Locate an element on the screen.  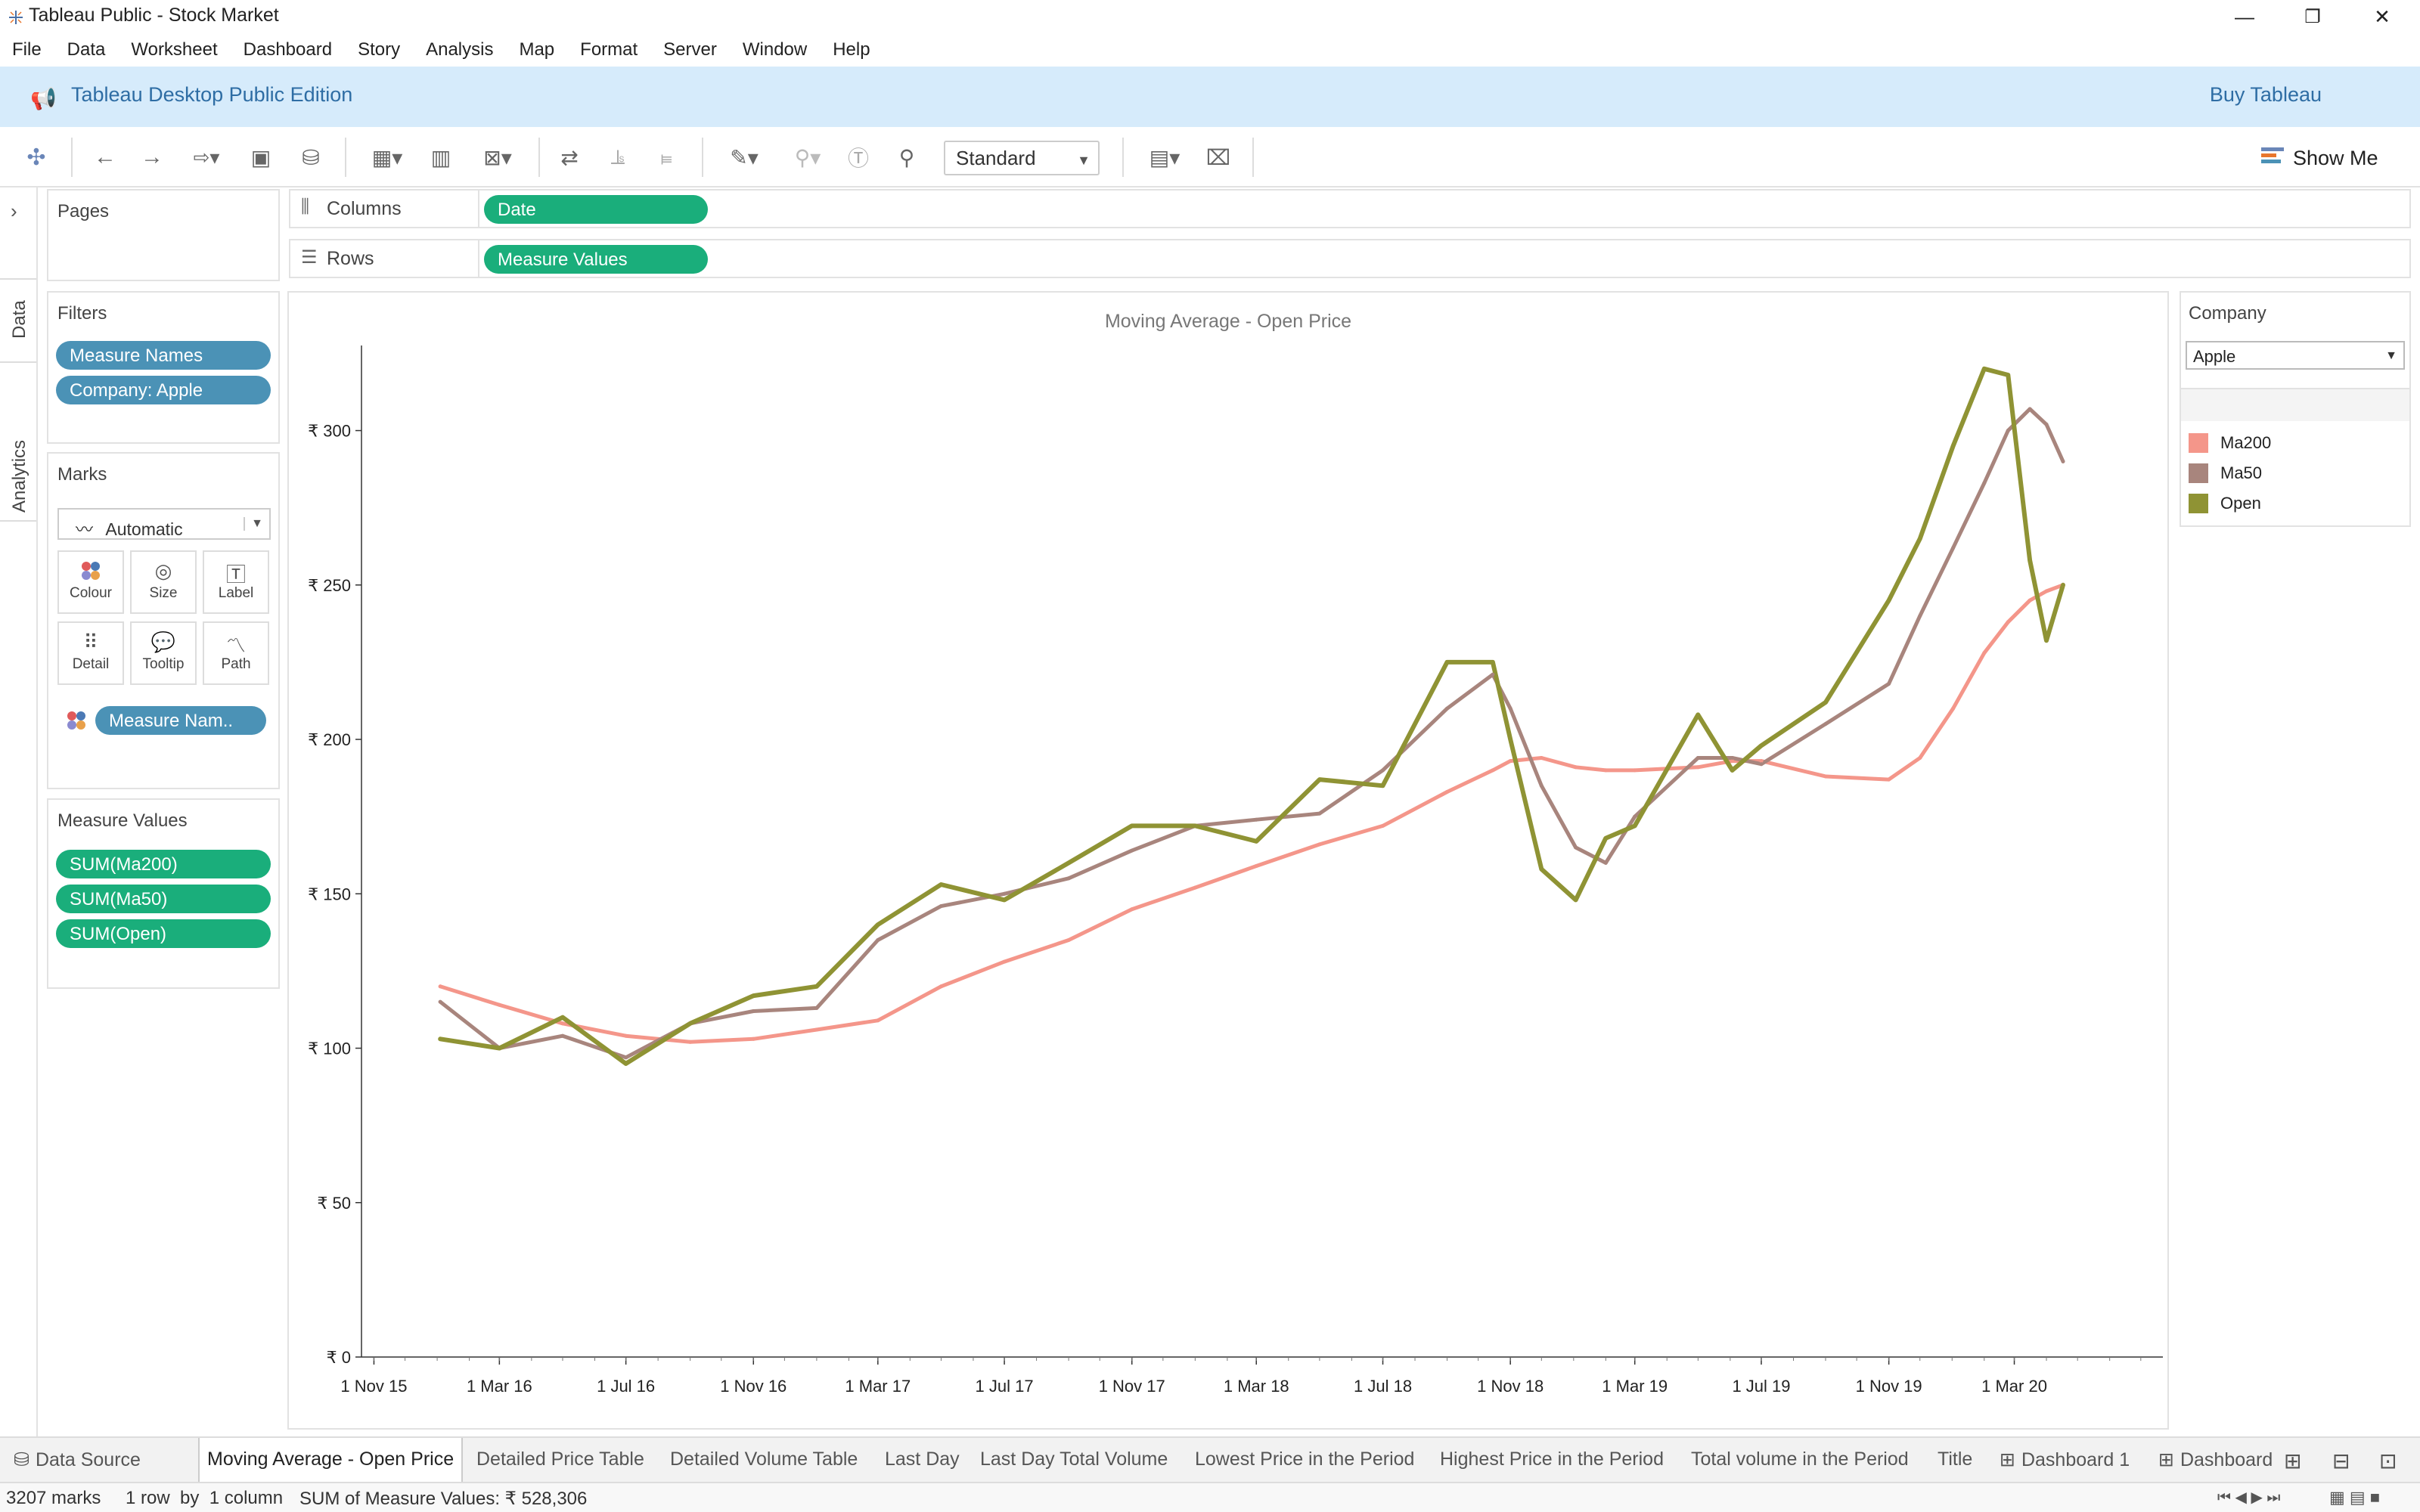
detail-button: ⠿ Detail is located at coordinates (90, 653).